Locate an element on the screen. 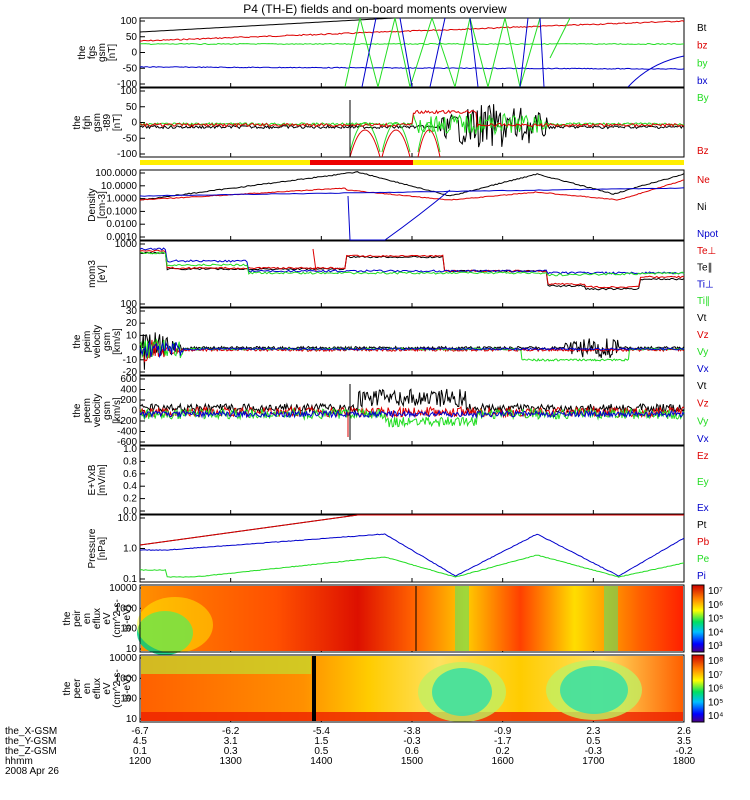  series-bt is located at coordinates (411, 25).